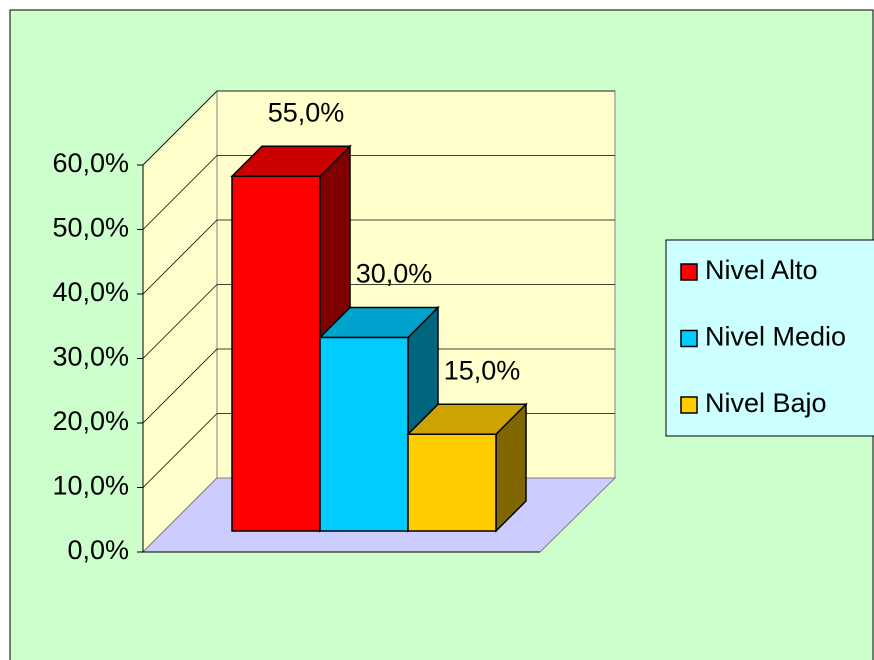 The width and height of the screenshot is (874, 660). What do you see at coordinates (90, 421) in the screenshot?
I see `y-tick-label: 20,0%` at bounding box center [90, 421].